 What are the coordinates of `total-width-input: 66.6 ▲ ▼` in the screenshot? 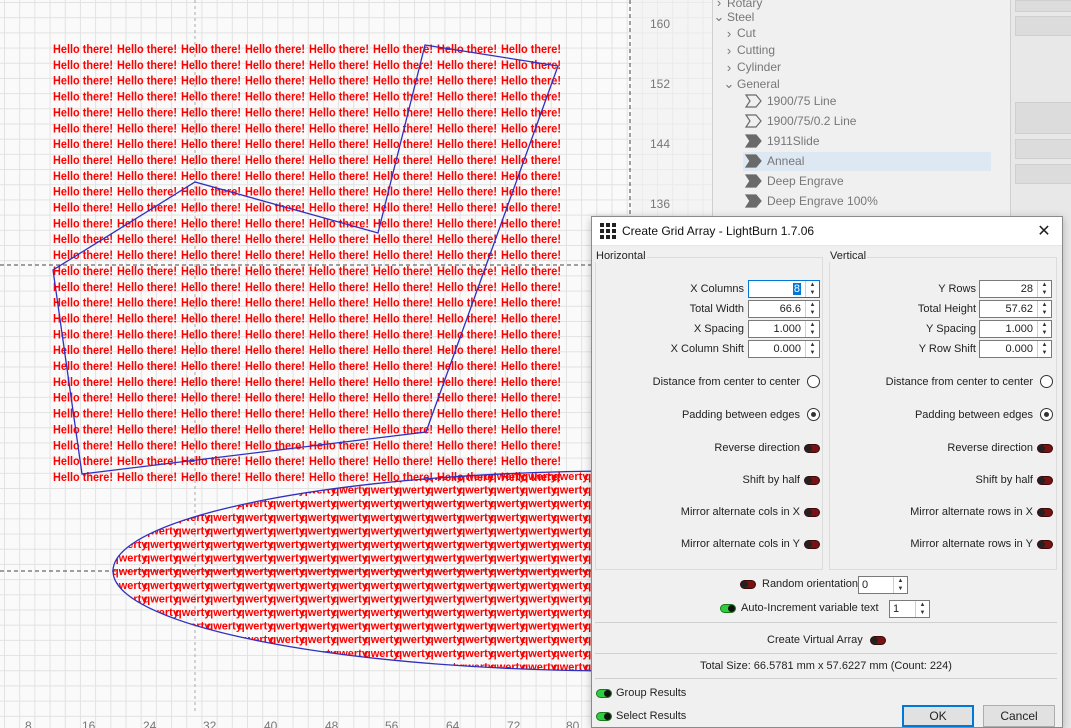 It's located at (784, 309).